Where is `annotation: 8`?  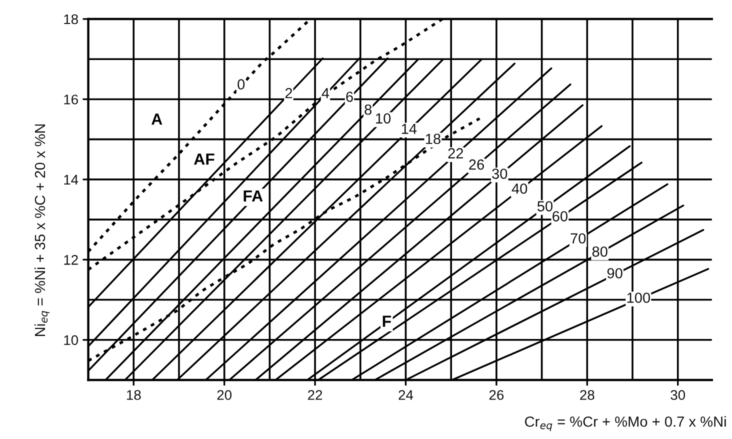 annotation: 8 is located at coordinates (368, 109).